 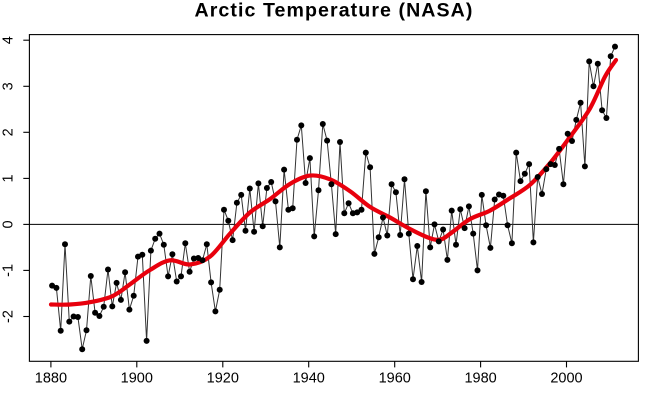 What do you see at coordinates (9, 224) in the screenshot?
I see `svg-text: 0` at bounding box center [9, 224].